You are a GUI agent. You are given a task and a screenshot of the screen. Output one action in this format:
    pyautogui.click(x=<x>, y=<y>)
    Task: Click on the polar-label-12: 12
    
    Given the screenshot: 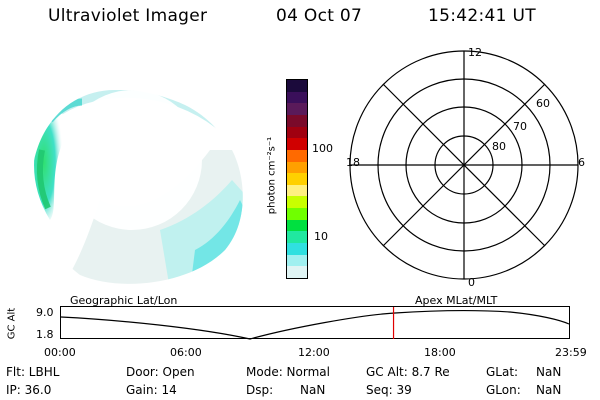 What is the action you would take?
    pyautogui.click(x=475, y=52)
    